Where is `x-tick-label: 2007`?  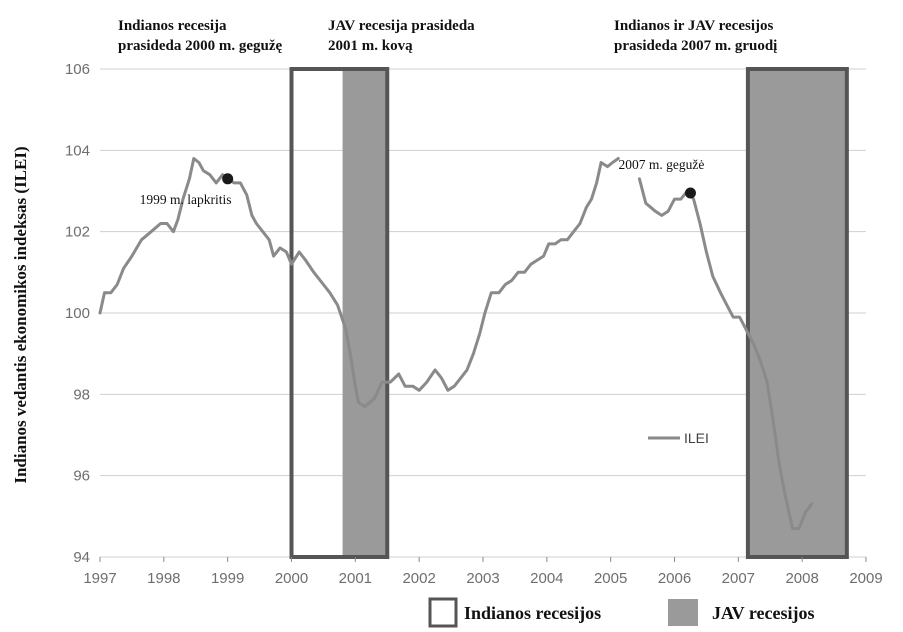
x-tick-label: 2007 is located at coordinates (738, 578).